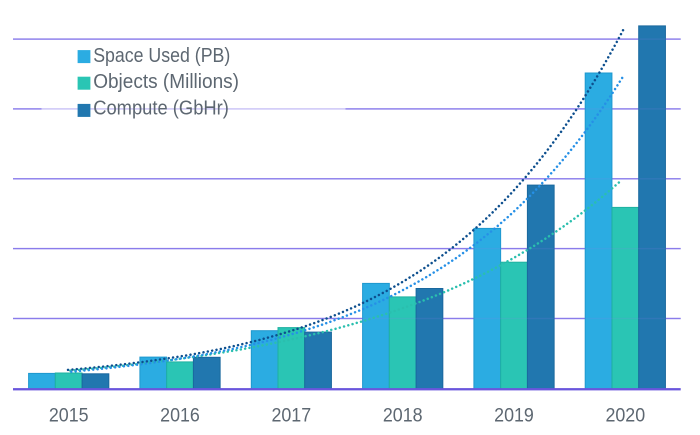  Describe the element at coordinates (625, 416) in the screenshot. I see `svg-text: 2020` at that location.